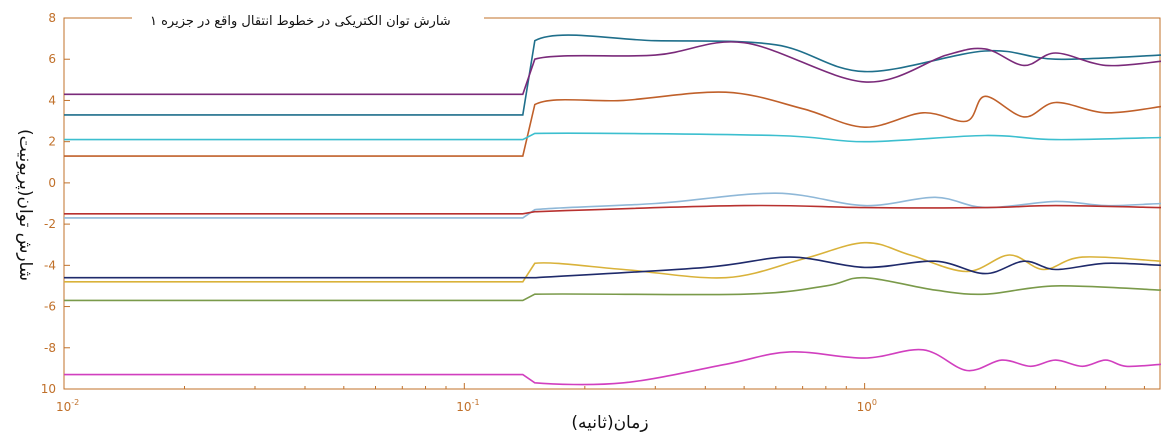 This screenshot has width=1161, height=435. What do you see at coordinates (609, 423) in the screenshot?
I see `x-axis-label: زمان(ثانیه)` at bounding box center [609, 423].